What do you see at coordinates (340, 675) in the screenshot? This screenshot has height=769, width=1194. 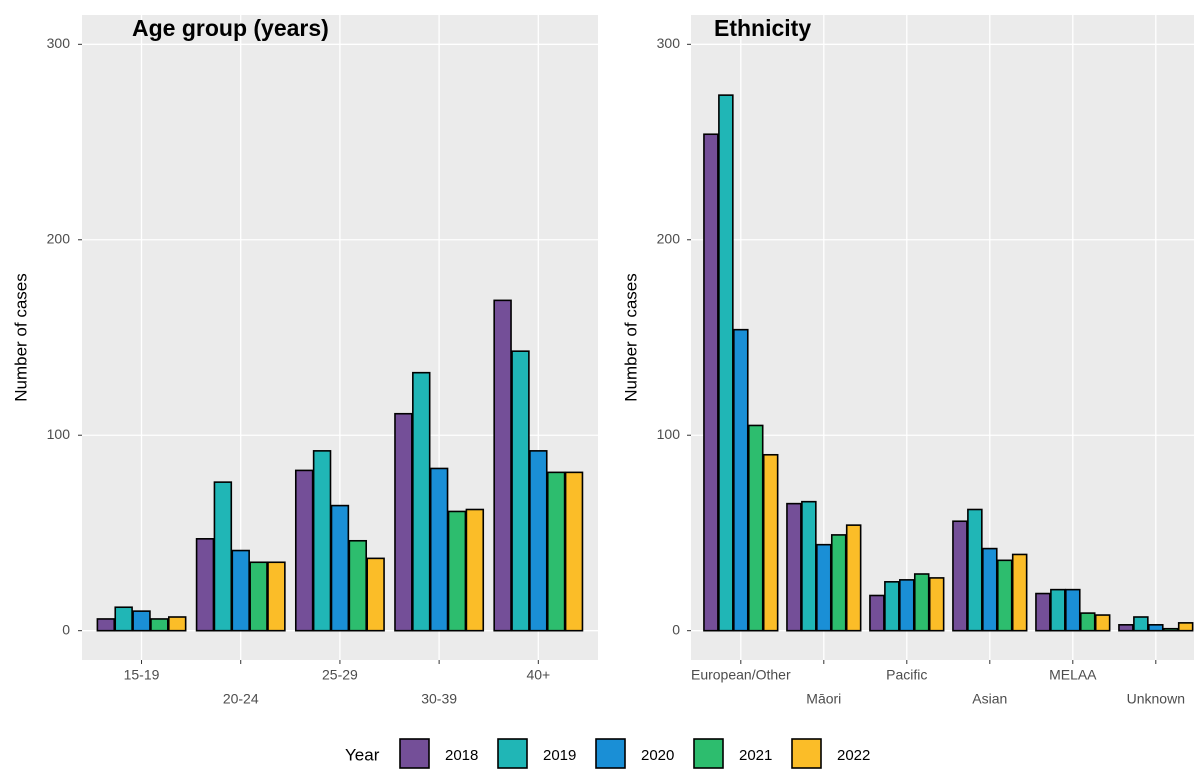 I see `x-tick-label: 25-29` at bounding box center [340, 675].